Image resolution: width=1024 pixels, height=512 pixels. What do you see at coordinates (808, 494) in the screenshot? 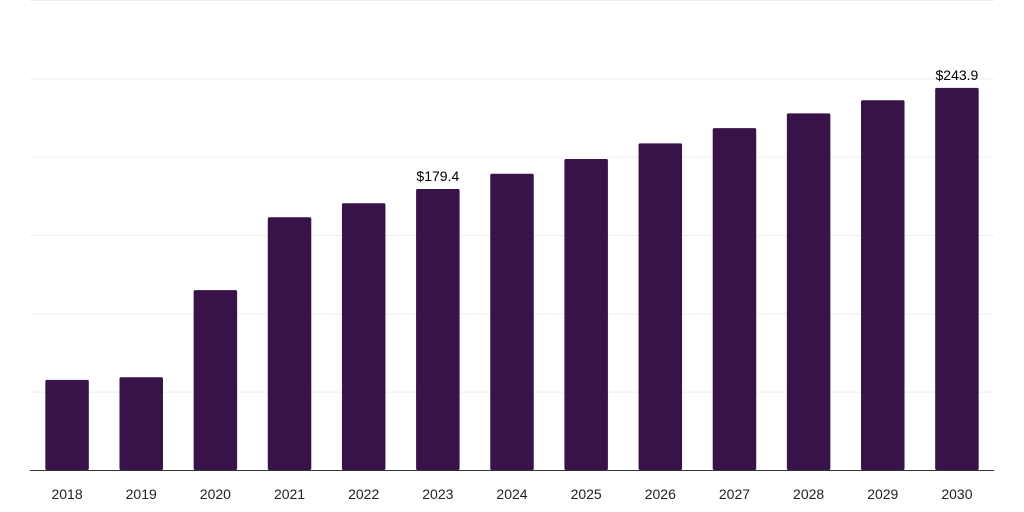
I see `x-tick-label-2028: 2028` at bounding box center [808, 494].